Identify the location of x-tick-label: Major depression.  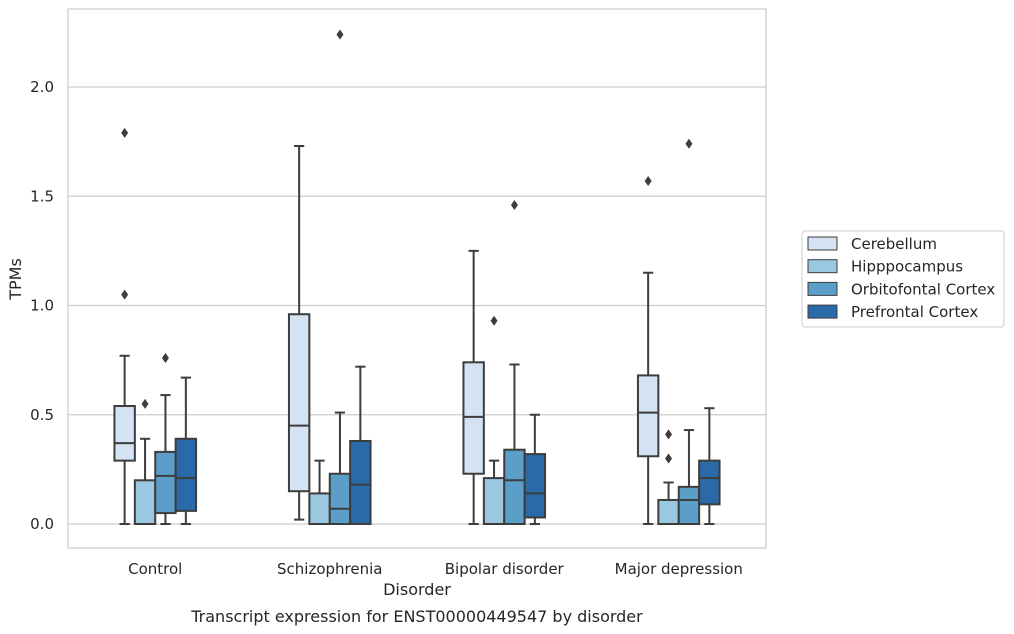
(679, 569).